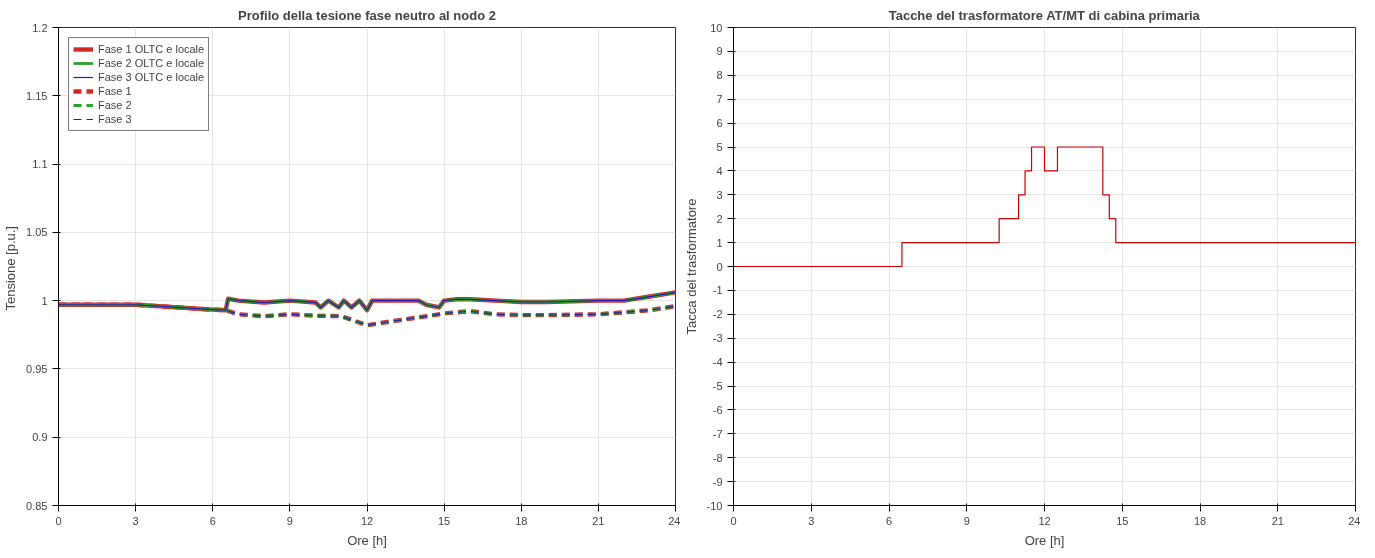  What do you see at coordinates (717, 338) in the screenshot?
I see `y-tick-label: -3` at bounding box center [717, 338].